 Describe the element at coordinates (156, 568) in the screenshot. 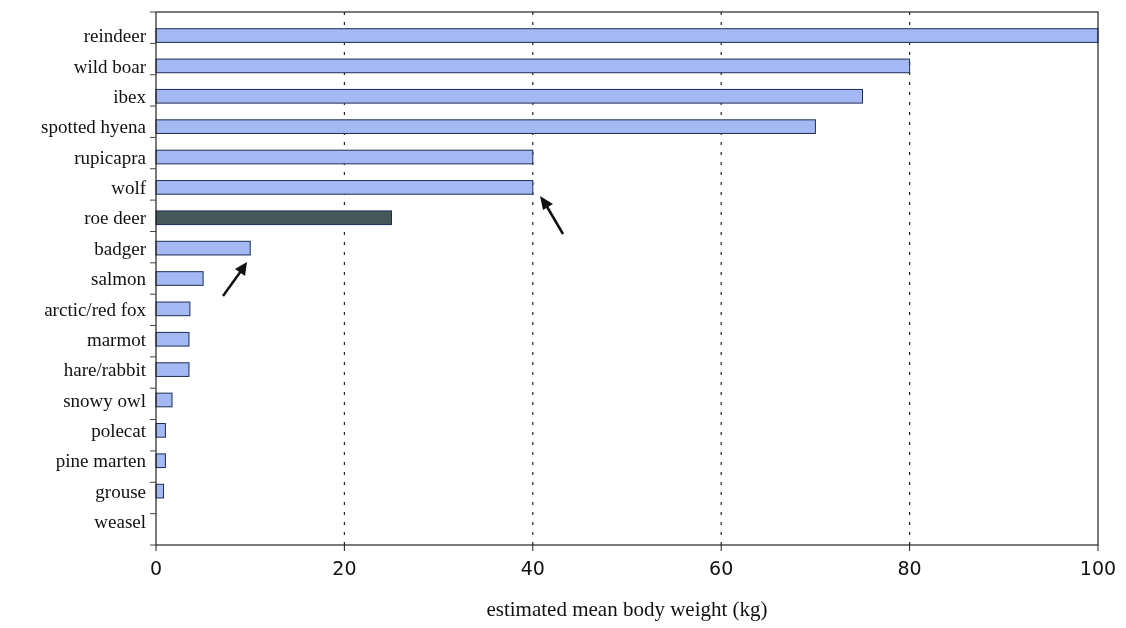

I see `x-tick-label: 0` at that location.